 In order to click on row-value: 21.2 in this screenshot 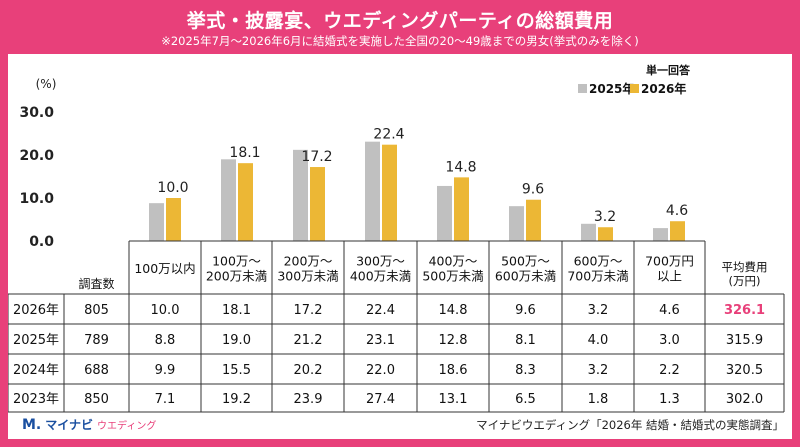, I will do `click(308, 340)`.